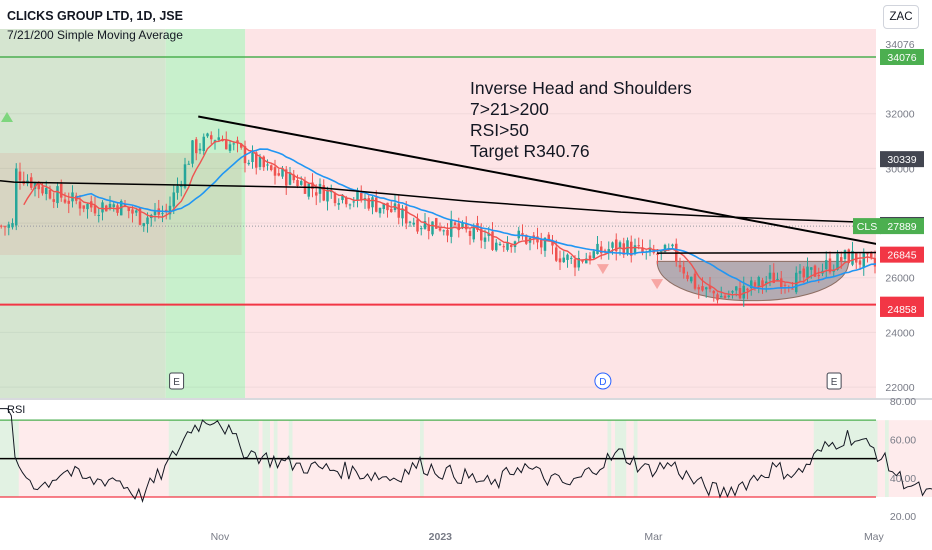 This screenshot has width=932, height=550. I want to click on price-label-text: 24858, so click(901, 310).